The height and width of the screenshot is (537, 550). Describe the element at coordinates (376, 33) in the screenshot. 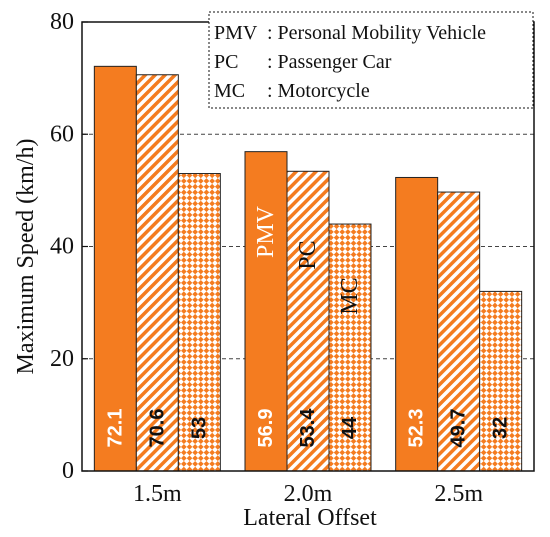

I see `legend-text: : Personal Mobility Vehicle` at that location.